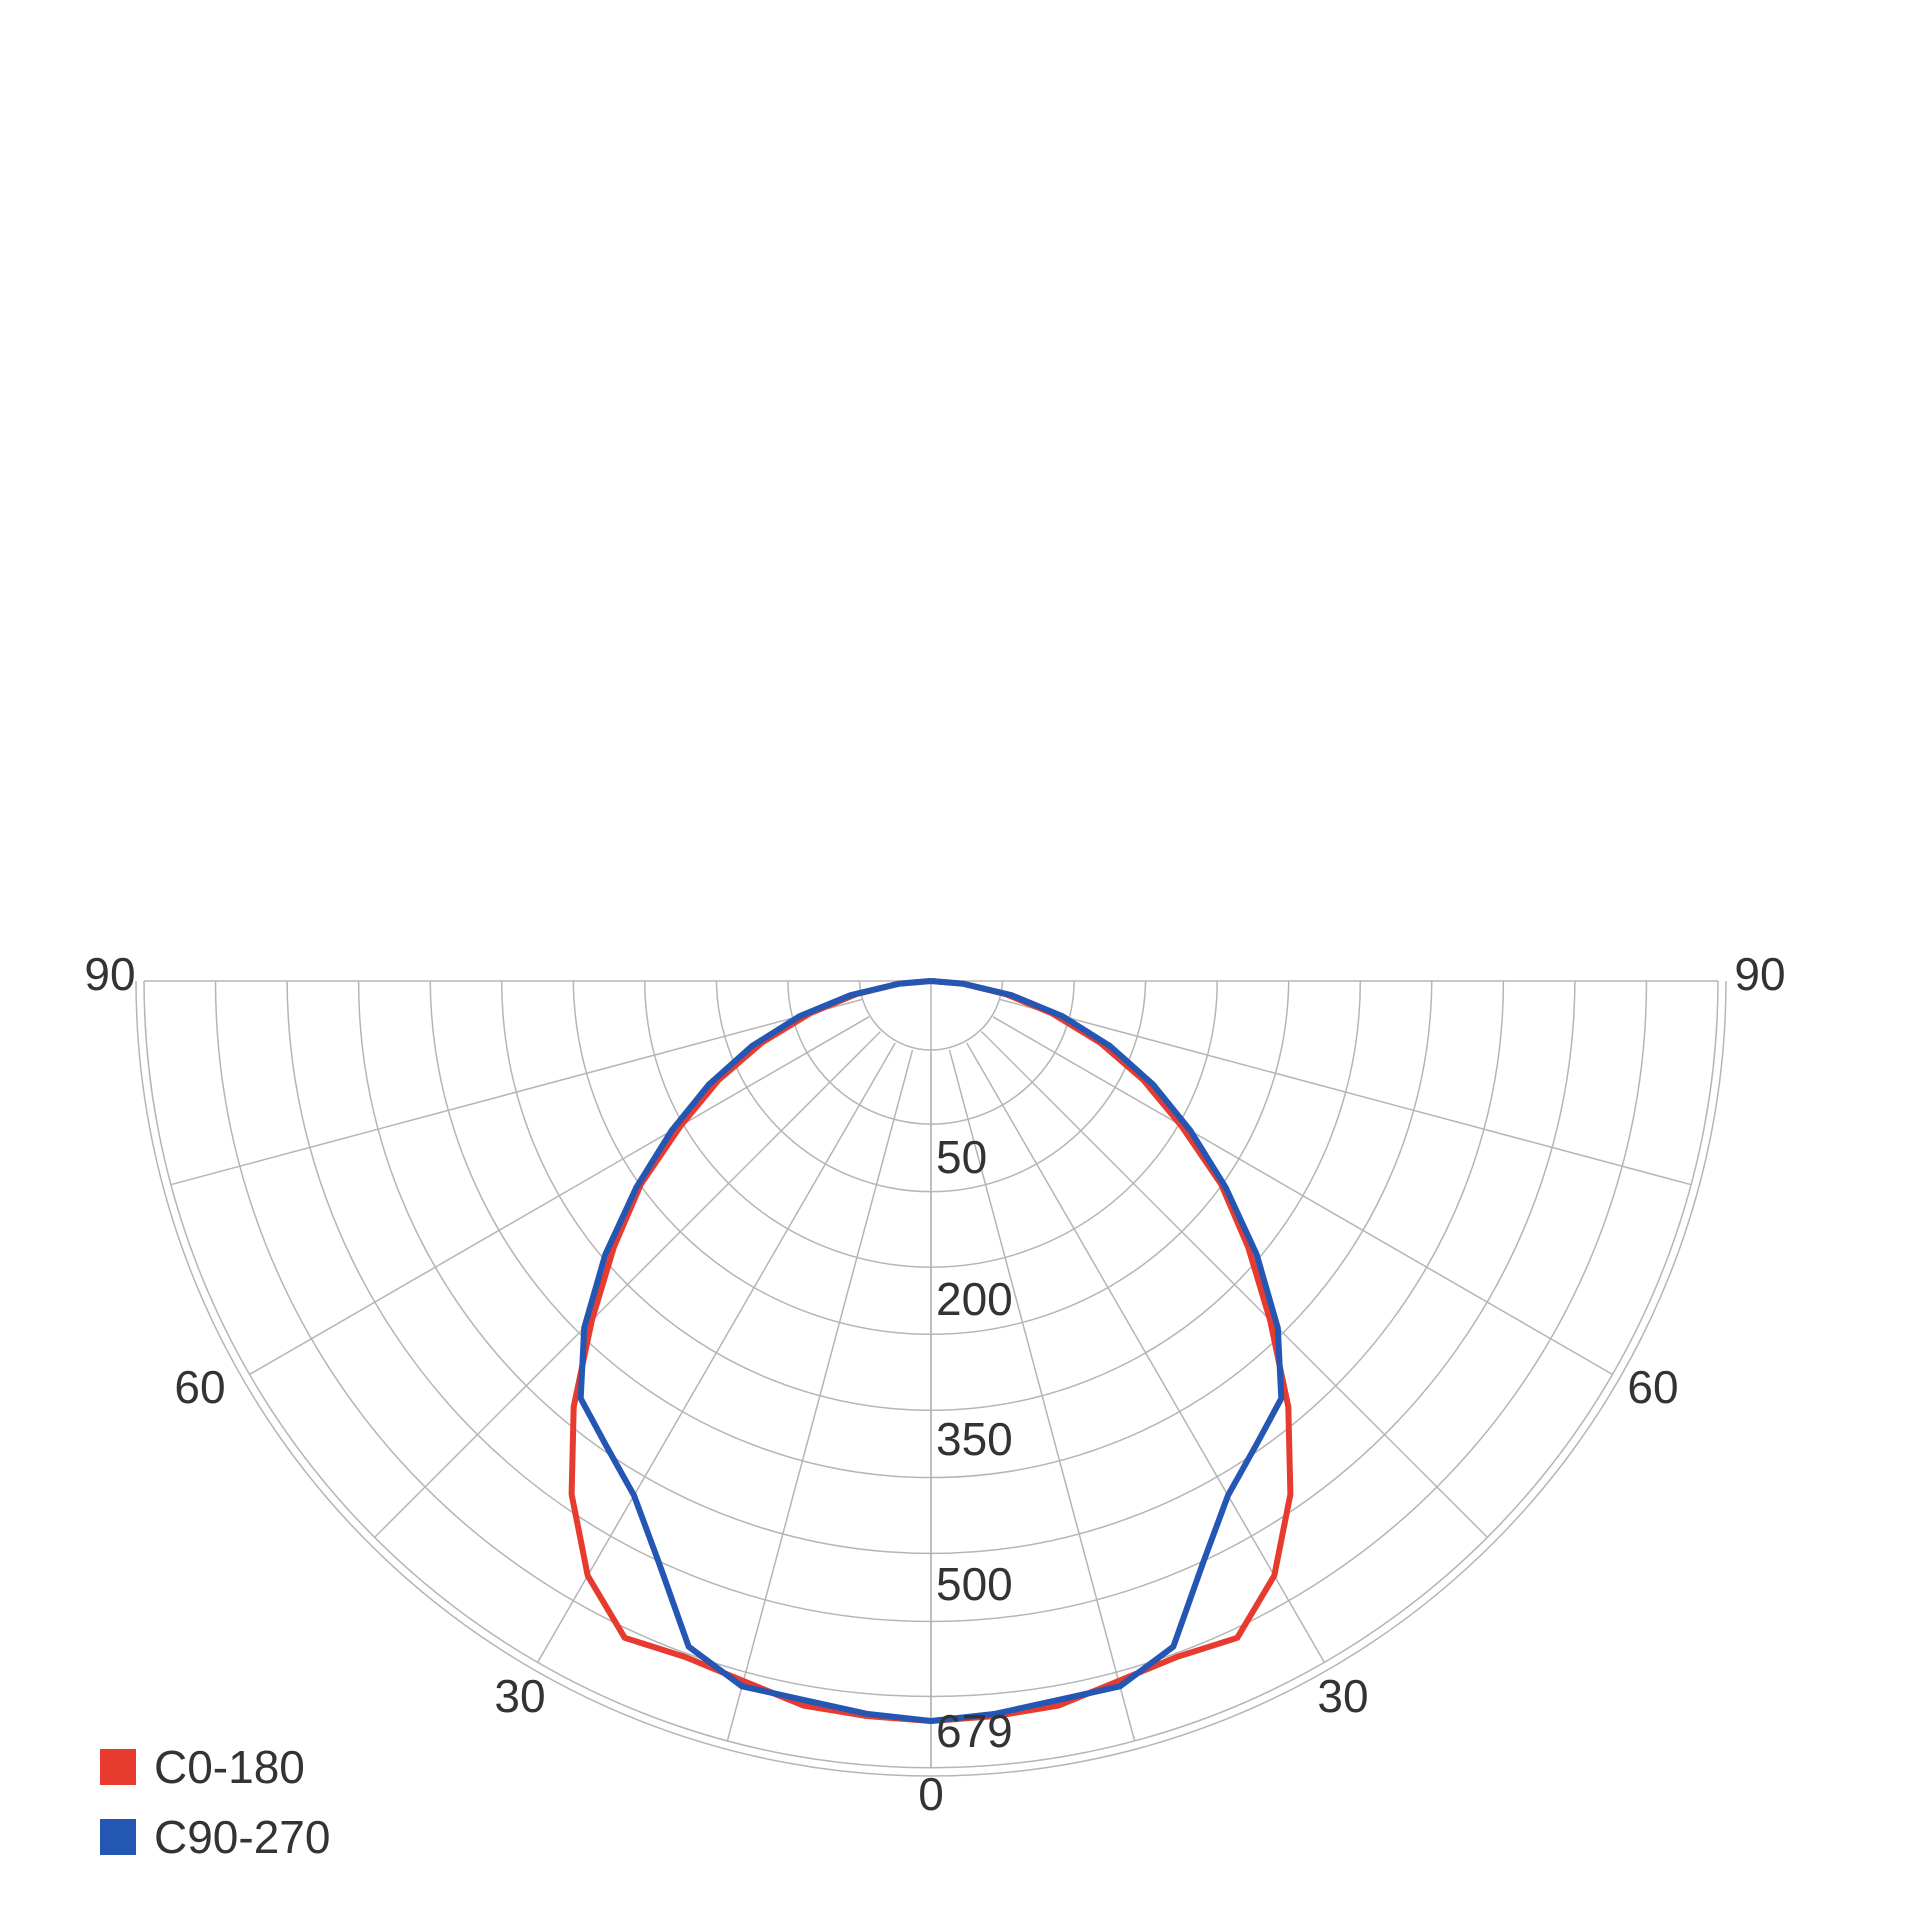  I want to click on radial-tick-label: 50, so click(961, 1157).